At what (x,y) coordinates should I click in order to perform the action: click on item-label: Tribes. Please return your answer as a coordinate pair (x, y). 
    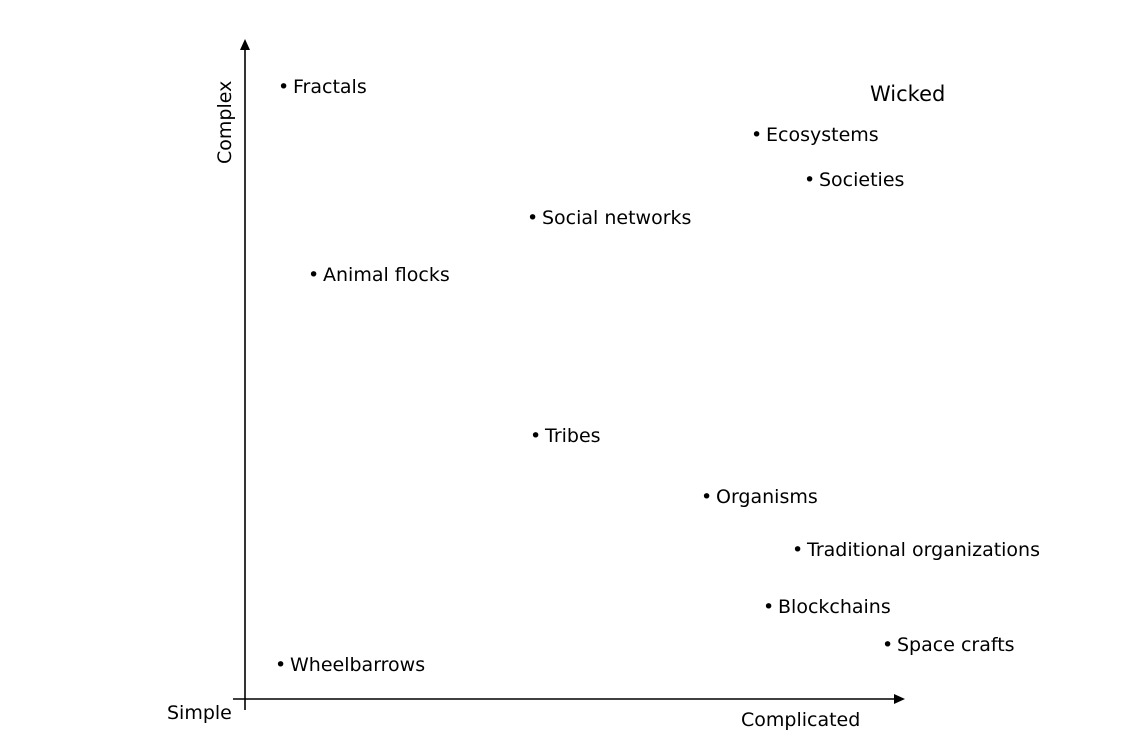
    Looking at the image, I should click on (573, 436).